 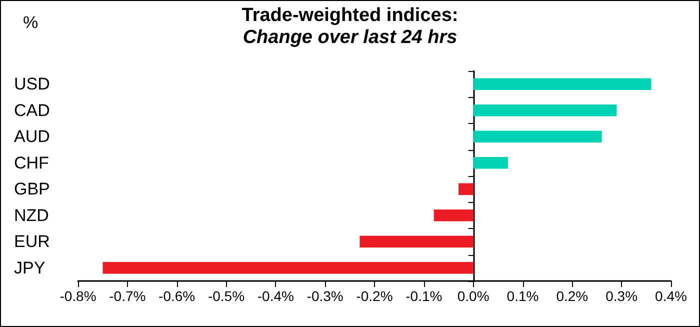 What do you see at coordinates (31, 215) in the screenshot?
I see `y-tick-label: NZD` at bounding box center [31, 215].